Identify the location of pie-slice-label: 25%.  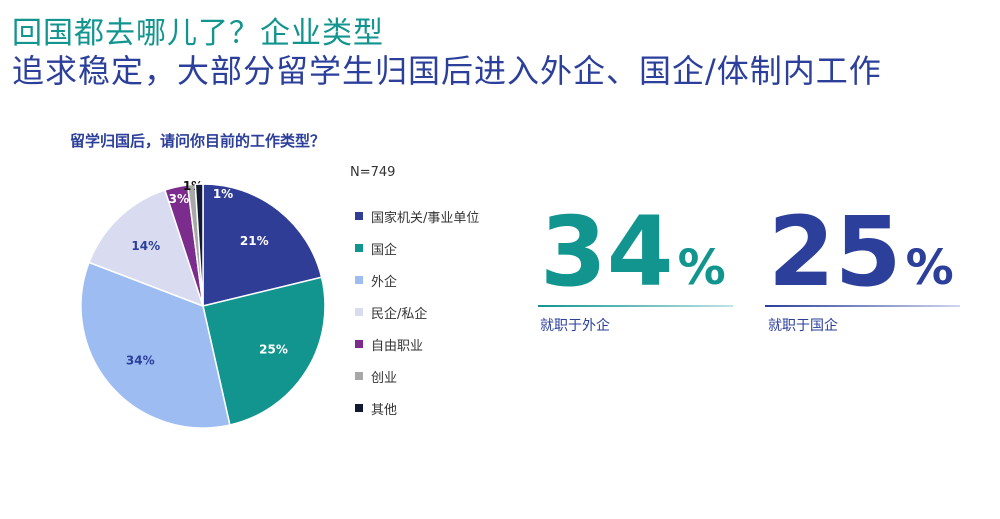
(273, 350).